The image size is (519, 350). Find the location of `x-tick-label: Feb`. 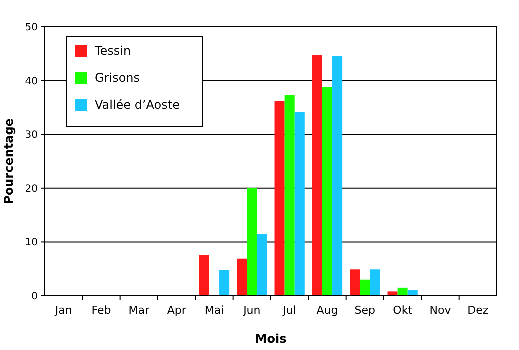

x-tick-label: Feb is located at coordinates (102, 310).